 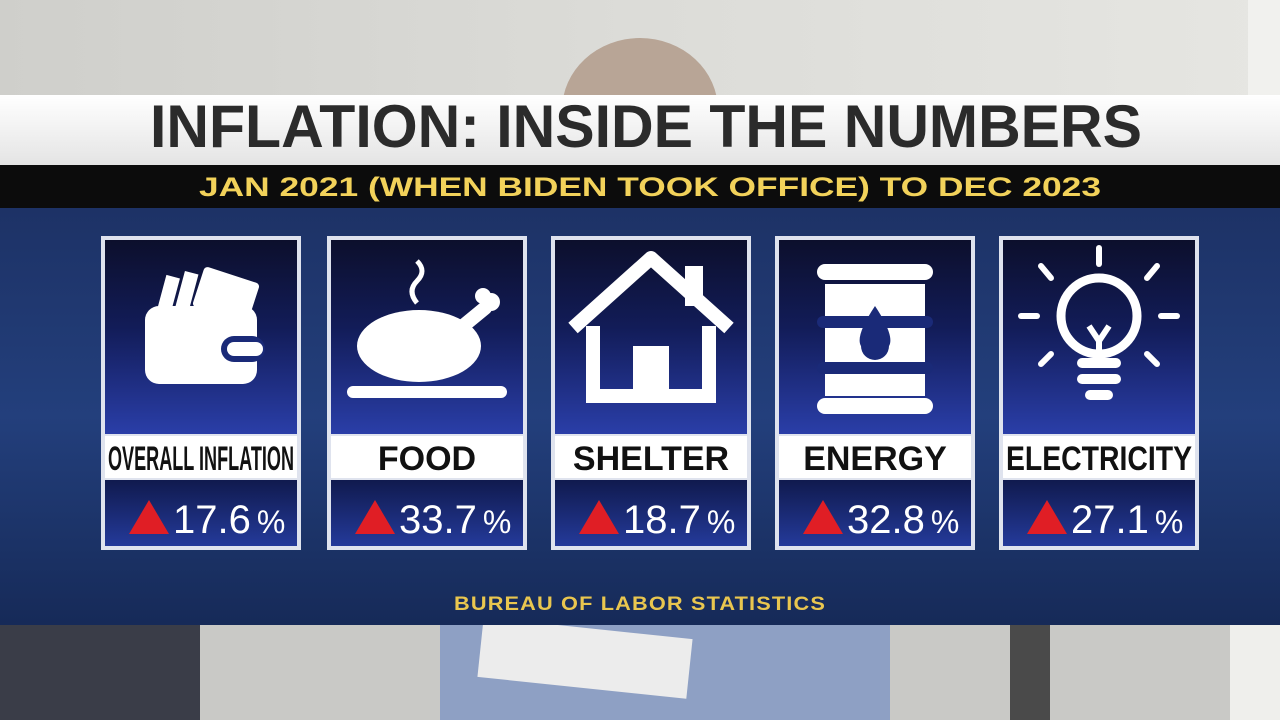 I want to click on card-value-line: 18.7%, so click(x=679, y=520).